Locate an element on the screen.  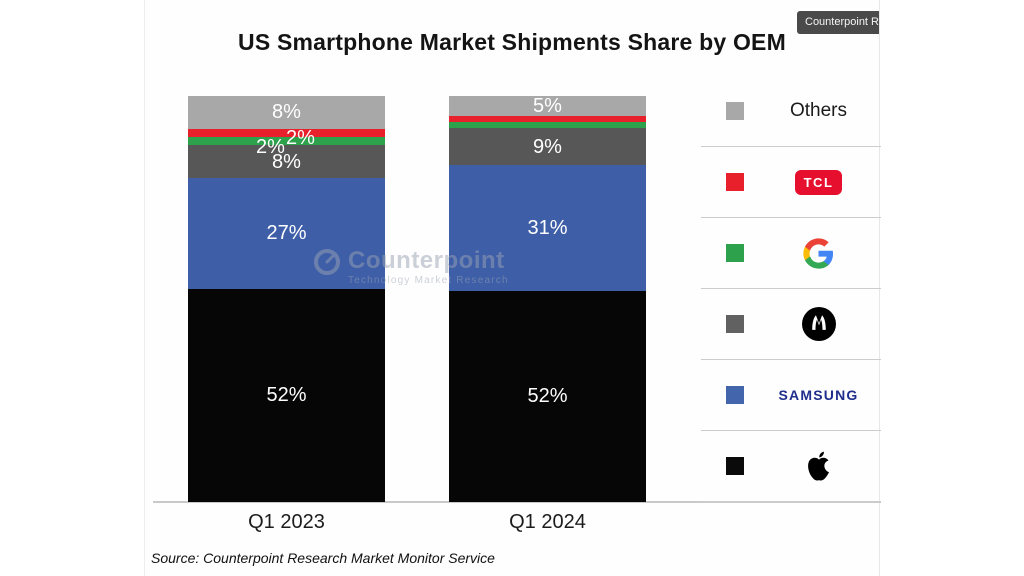
segment-apple-q1-2023: 52% is located at coordinates (286, 395).